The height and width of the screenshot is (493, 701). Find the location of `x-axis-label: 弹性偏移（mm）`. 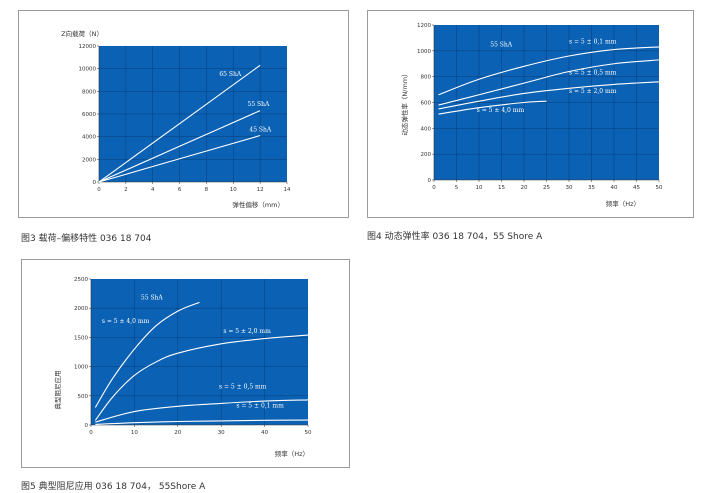

x-axis-label: 弹性偏移（mm） is located at coordinates (258, 204).